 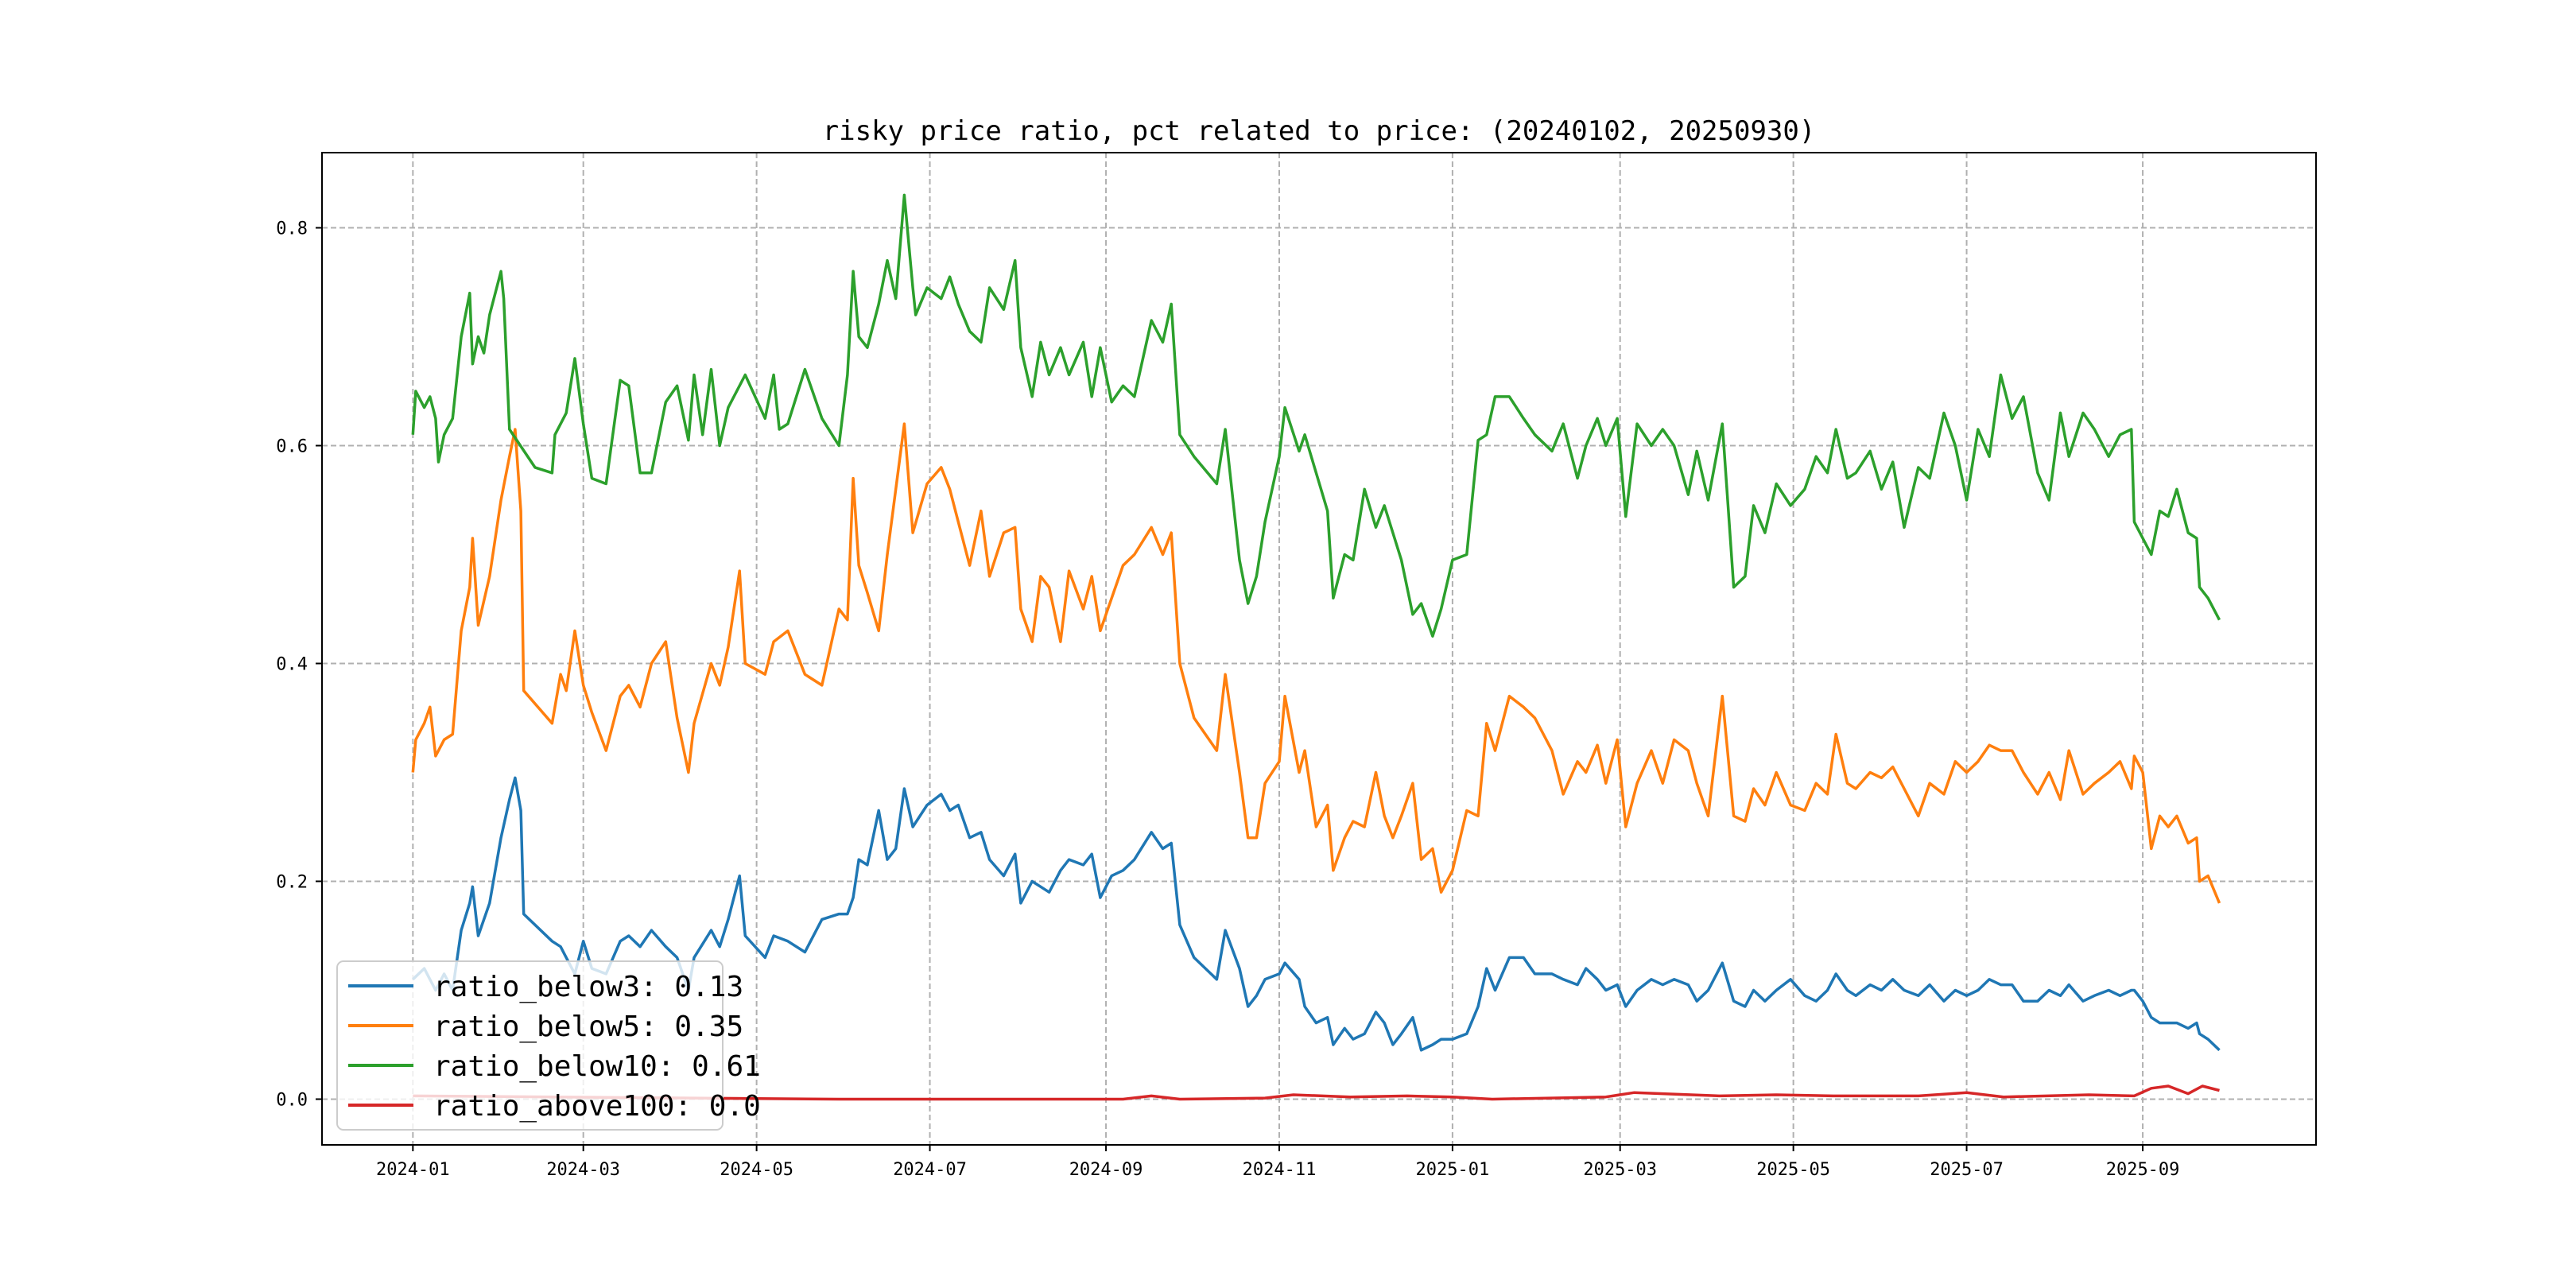 What do you see at coordinates (588, 1027) in the screenshot?
I see `legend-label: ratio_below5: 0.35` at bounding box center [588, 1027].